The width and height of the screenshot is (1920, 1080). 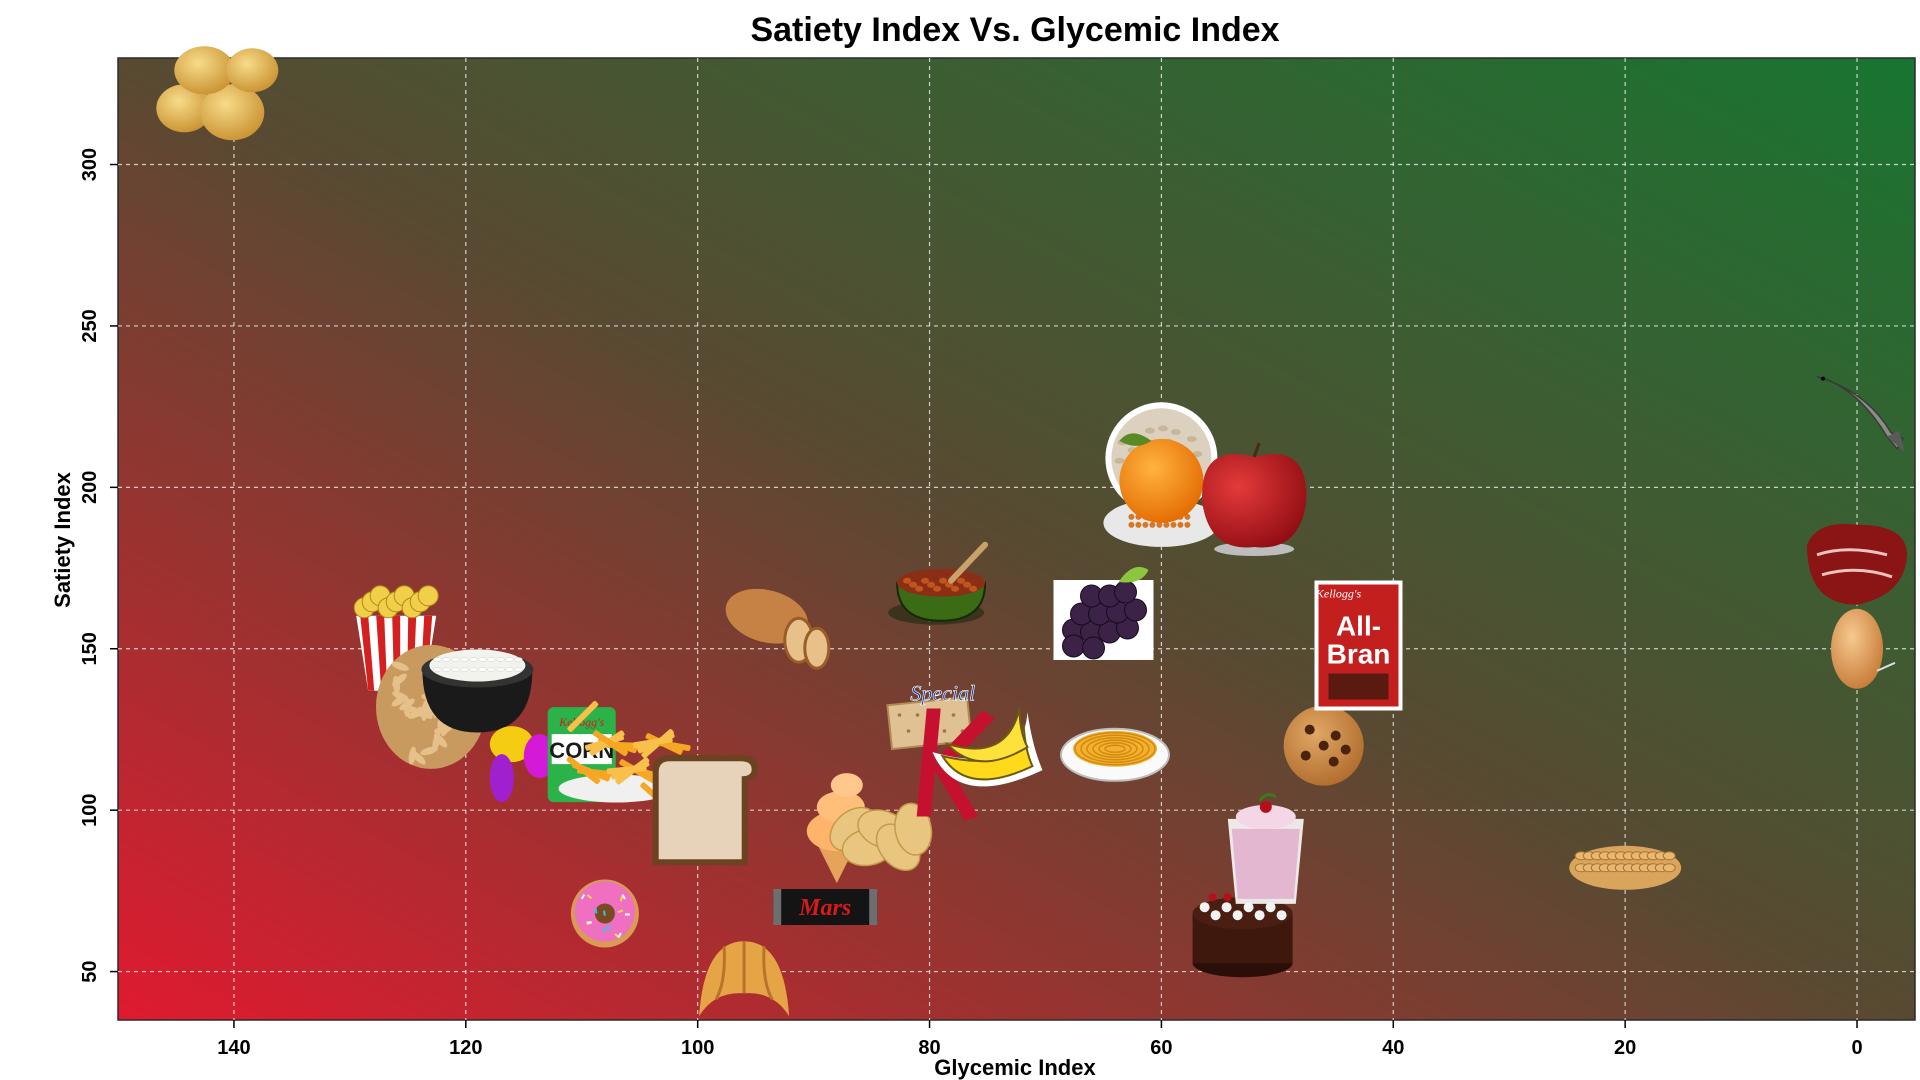 I want to click on svg-text: All-, so click(x=1358, y=626).